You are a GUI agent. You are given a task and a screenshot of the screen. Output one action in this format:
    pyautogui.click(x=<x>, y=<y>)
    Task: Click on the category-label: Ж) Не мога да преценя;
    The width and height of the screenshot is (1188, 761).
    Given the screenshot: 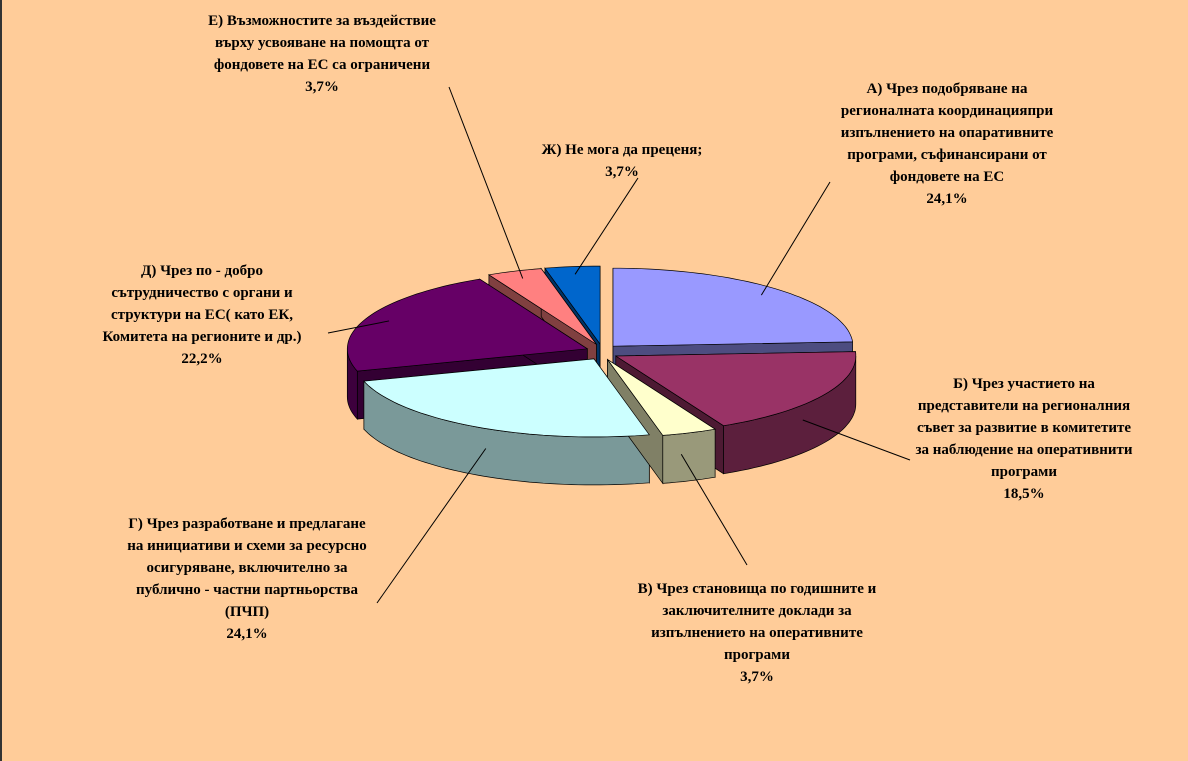 What is the action you would take?
    pyautogui.click(x=622, y=150)
    